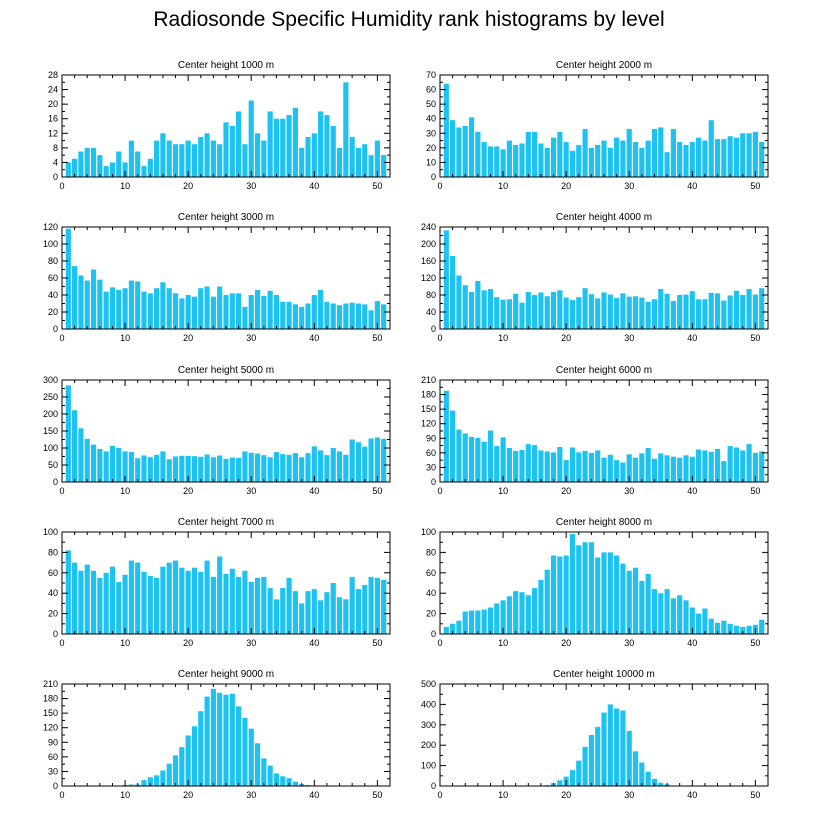 Image resolution: width=818 pixels, height=824 pixels. I want to click on y-tick-label: 150, so click(50, 431).